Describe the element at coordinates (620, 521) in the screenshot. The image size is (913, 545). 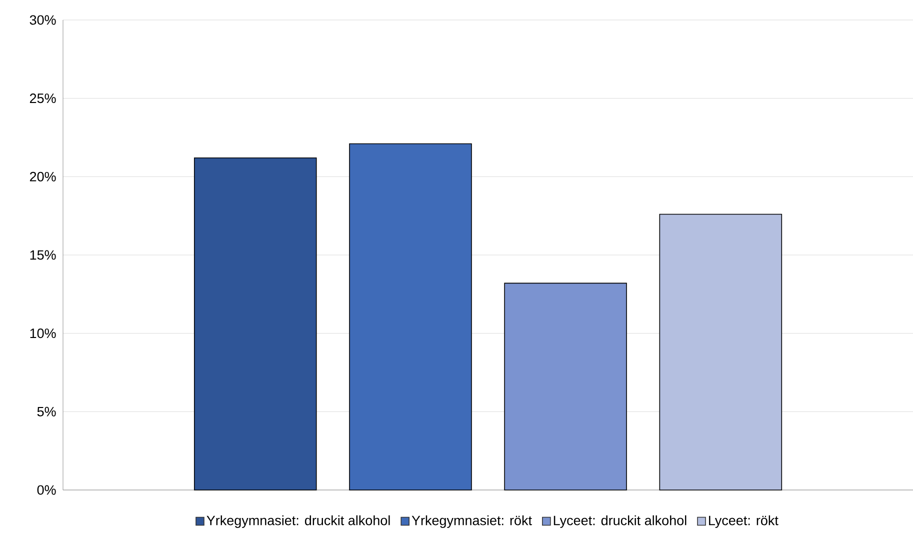
I see `legend-label: Lyceet: druckit alkohol` at that location.